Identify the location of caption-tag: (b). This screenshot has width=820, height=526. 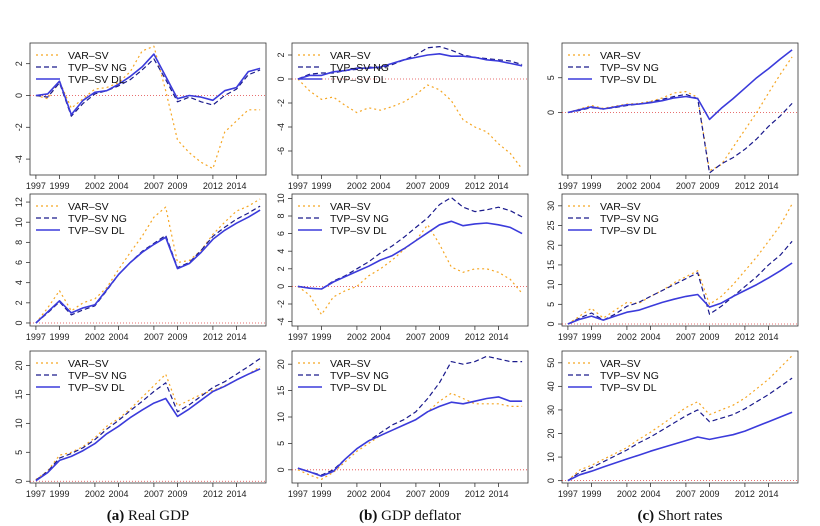
(370, 516).